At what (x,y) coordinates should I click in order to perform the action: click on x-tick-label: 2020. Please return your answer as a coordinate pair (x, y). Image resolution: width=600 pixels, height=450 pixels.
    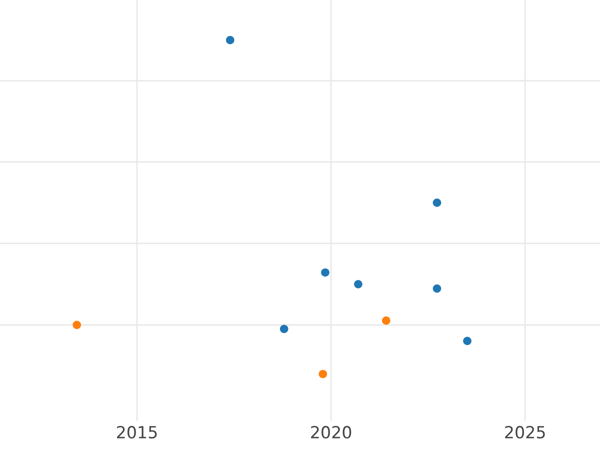
    Looking at the image, I should click on (331, 432).